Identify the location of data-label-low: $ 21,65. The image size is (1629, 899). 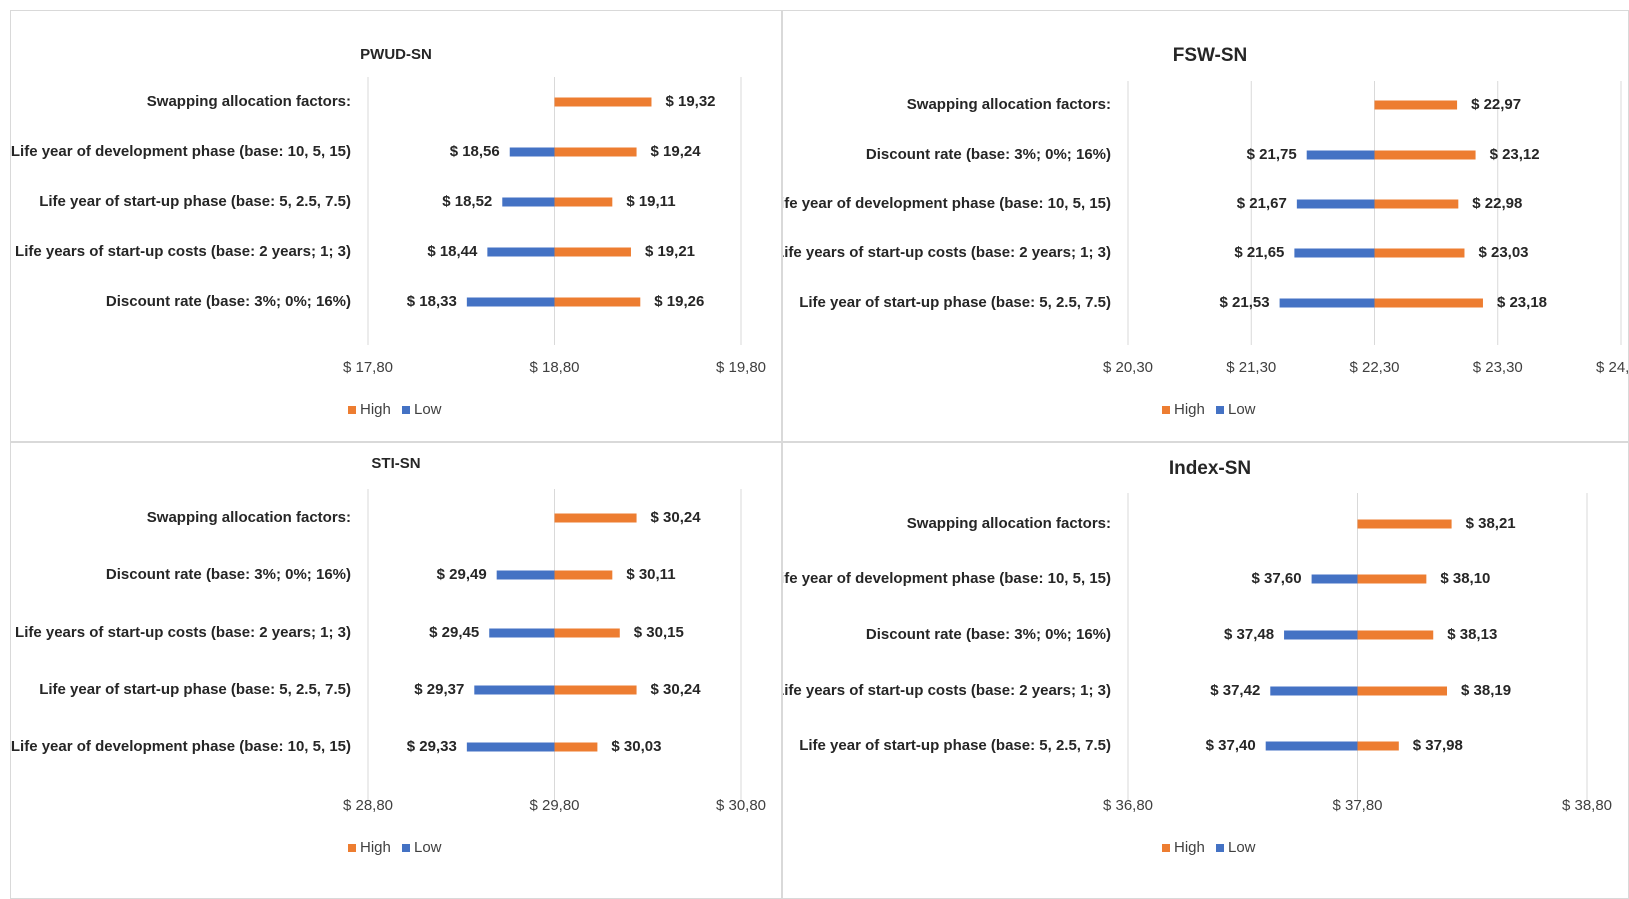
(1259, 252).